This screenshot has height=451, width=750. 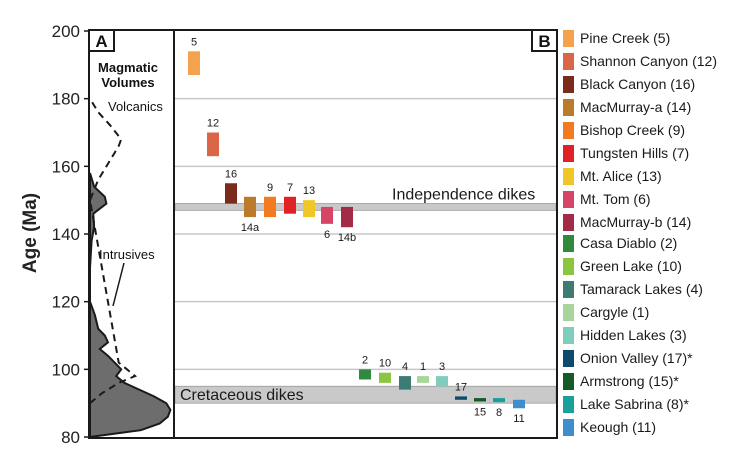 What do you see at coordinates (66, 234) in the screenshot?
I see `y-tick-label: 140` at bounding box center [66, 234].